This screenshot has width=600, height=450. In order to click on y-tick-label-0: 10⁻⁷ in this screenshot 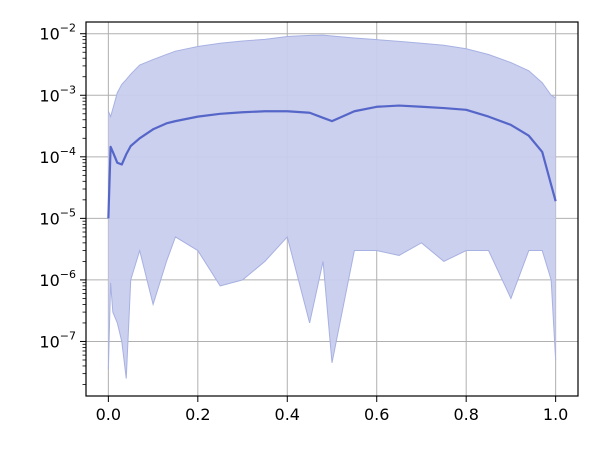, I will do `click(57, 340)`.